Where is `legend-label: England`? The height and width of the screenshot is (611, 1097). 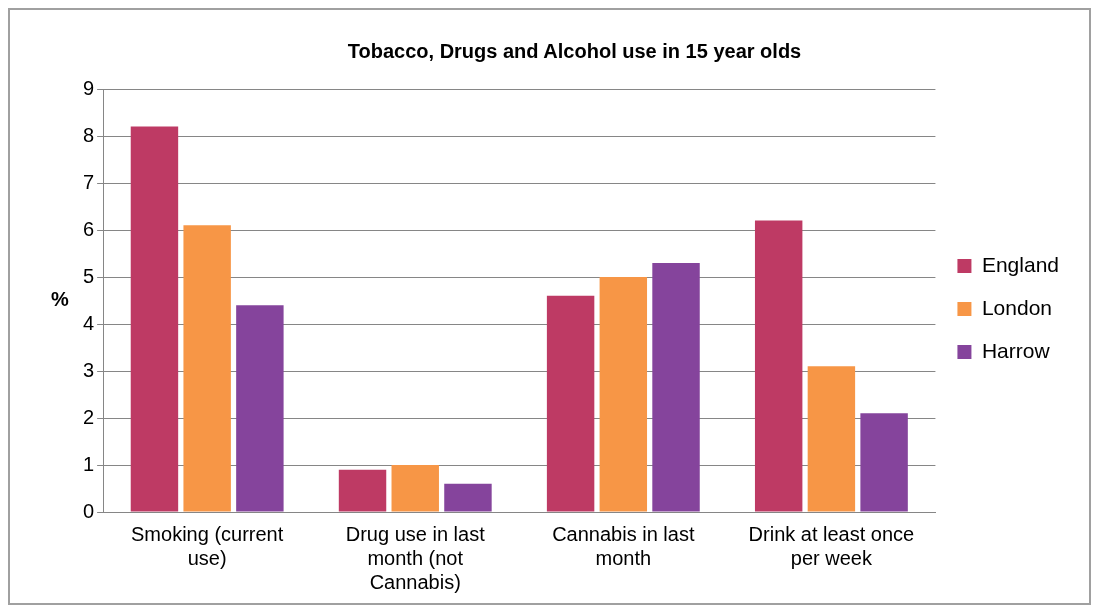
legend-label: England is located at coordinates (1020, 264).